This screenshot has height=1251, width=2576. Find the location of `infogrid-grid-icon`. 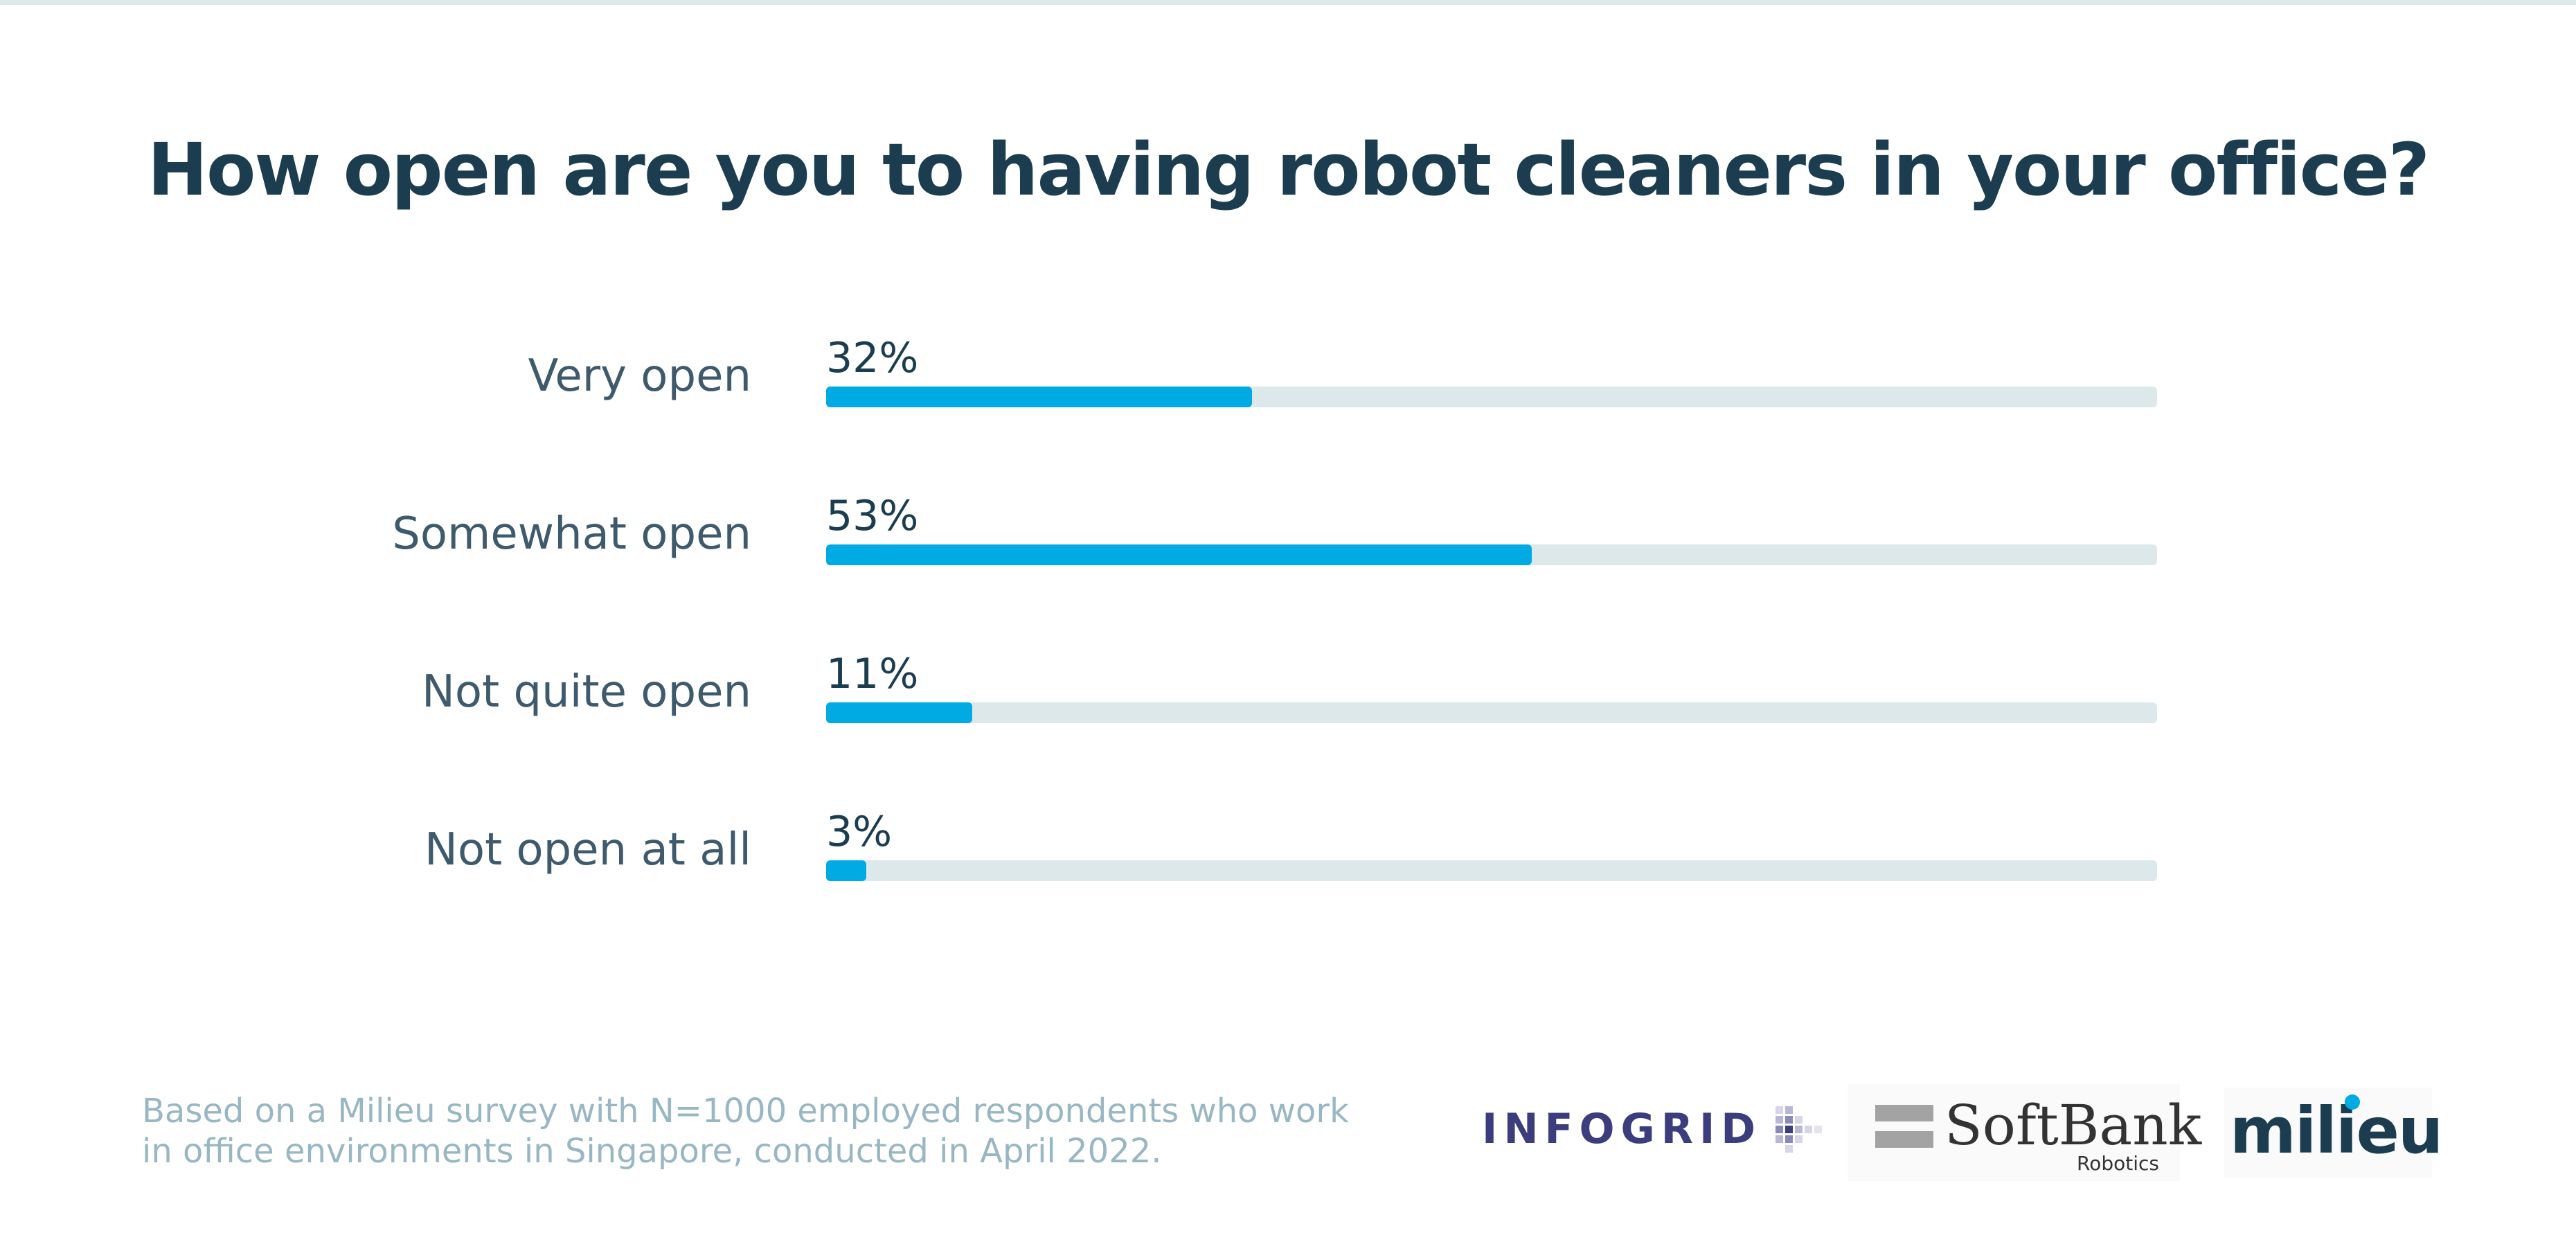

infogrid-grid-icon is located at coordinates (1799, 1129).